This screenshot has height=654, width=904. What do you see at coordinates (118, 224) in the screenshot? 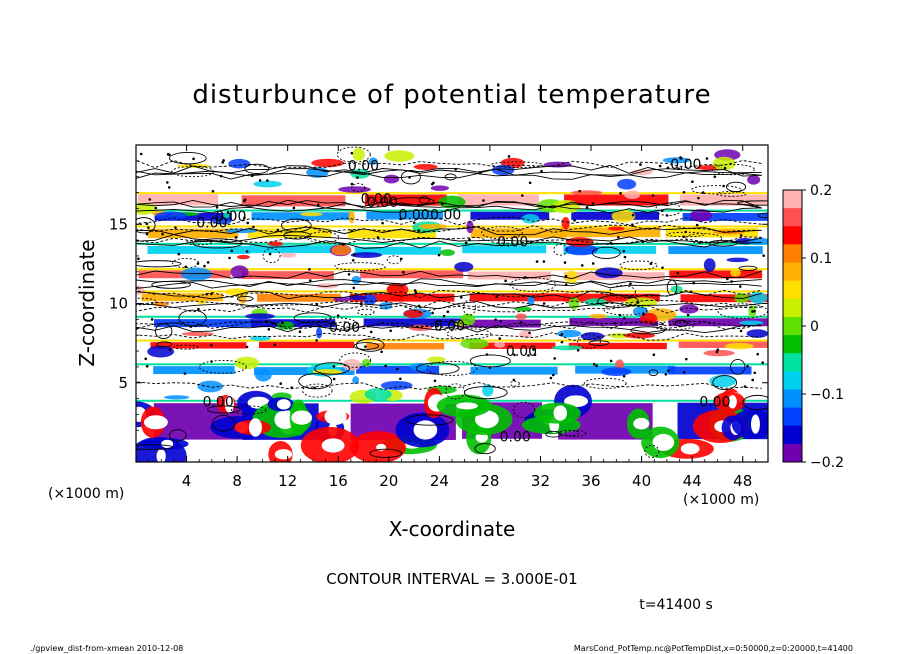
I see `y-tick-label: 15` at bounding box center [118, 224].